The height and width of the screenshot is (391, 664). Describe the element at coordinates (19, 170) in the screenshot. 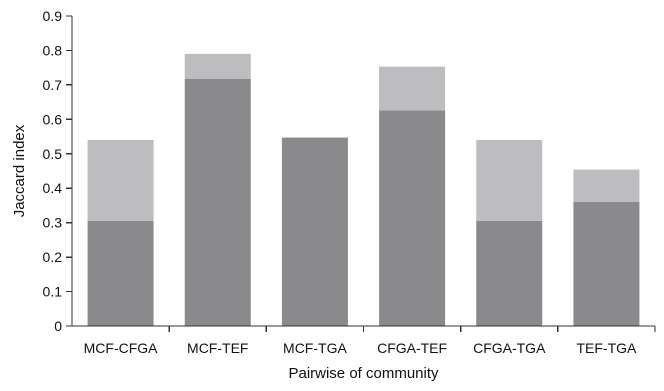

I see `y-axis-title: Jaccard index` at that location.